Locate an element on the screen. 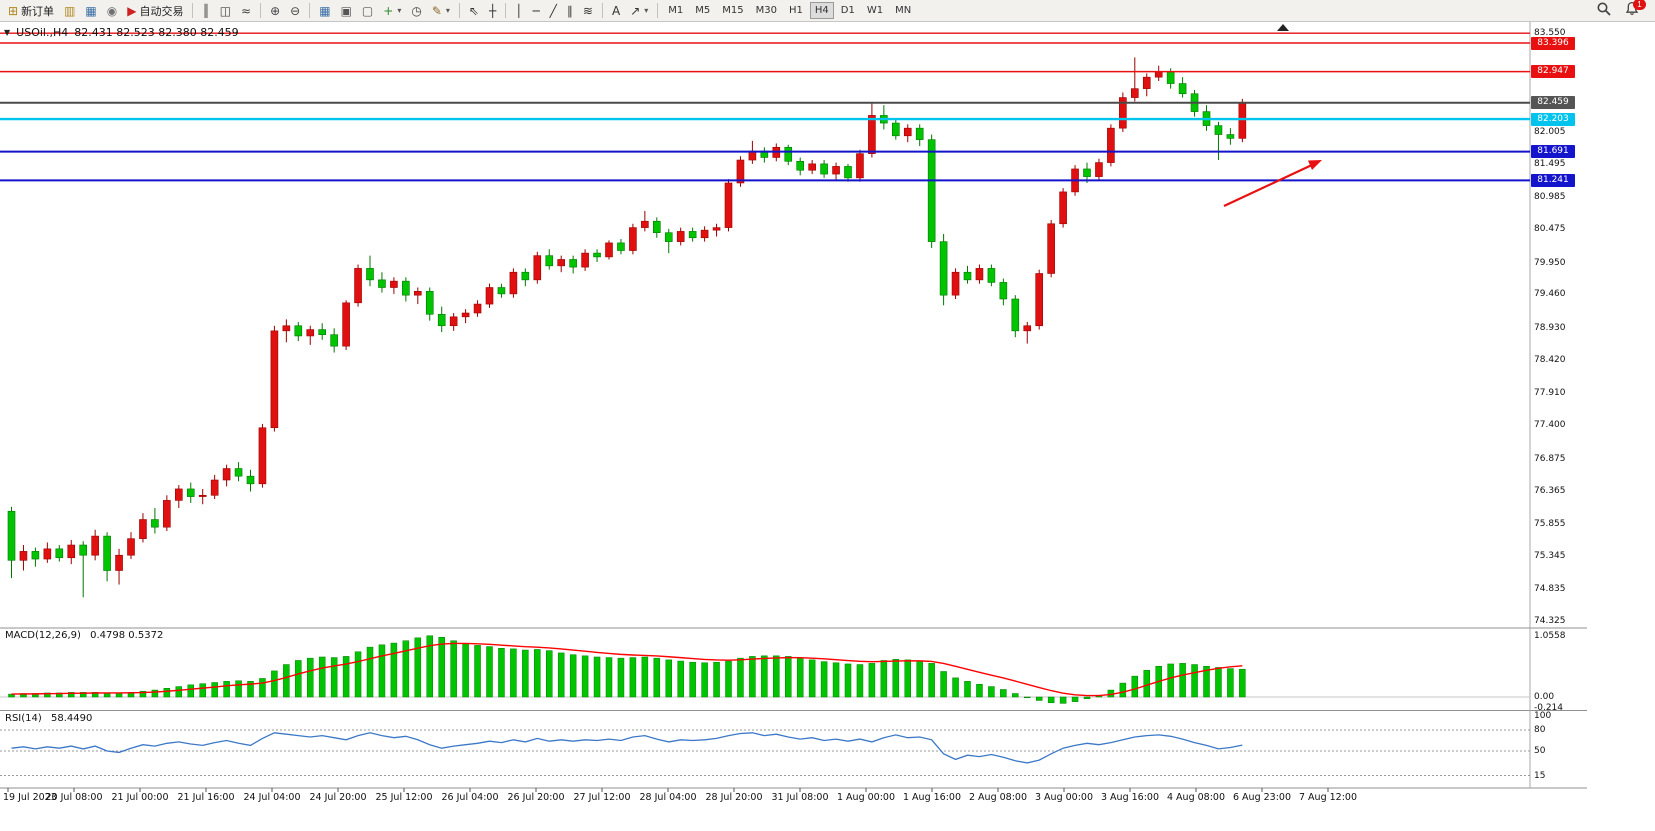 This screenshot has height=831, width=1655. macd-header: MACD(12,26,9) 0.4798 0.5372 is located at coordinates (84, 635).